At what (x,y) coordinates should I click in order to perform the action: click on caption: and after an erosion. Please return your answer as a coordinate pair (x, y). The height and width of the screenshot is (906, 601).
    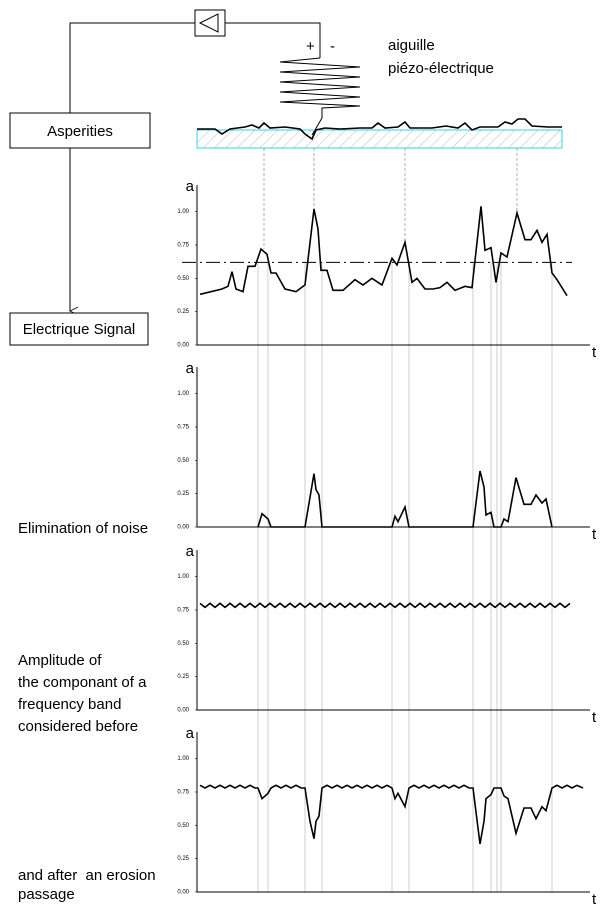
    Looking at the image, I should click on (87, 875).